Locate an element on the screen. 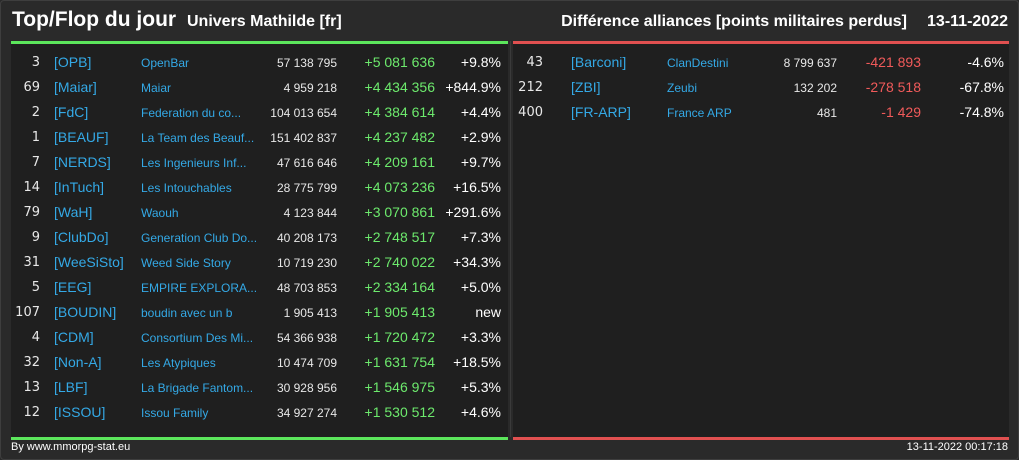 This screenshot has height=460, width=1019. alliance-tag-link: [Non-A] is located at coordinates (78, 362).